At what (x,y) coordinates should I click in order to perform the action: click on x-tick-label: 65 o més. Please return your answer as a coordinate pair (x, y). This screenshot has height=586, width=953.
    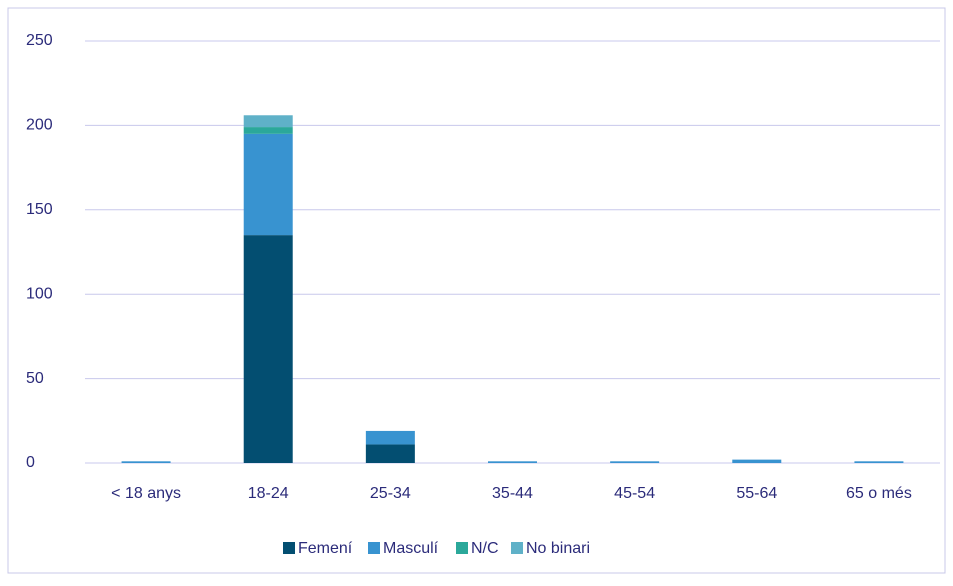
    Looking at the image, I should click on (879, 493).